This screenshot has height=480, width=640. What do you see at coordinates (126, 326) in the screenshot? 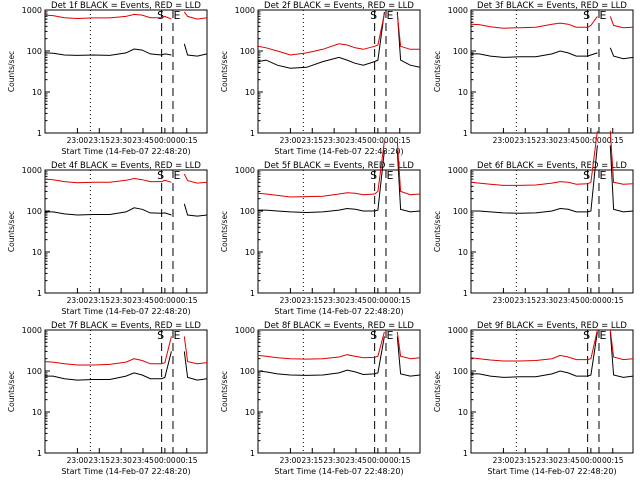
I see `panel-title: Det 7f BLACK = Events, RED = LLD` at bounding box center [126, 326].